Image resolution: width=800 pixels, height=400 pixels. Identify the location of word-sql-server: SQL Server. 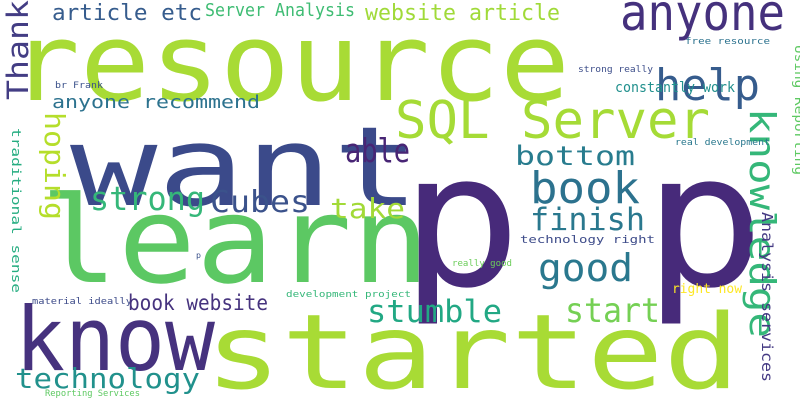
(552, 121).